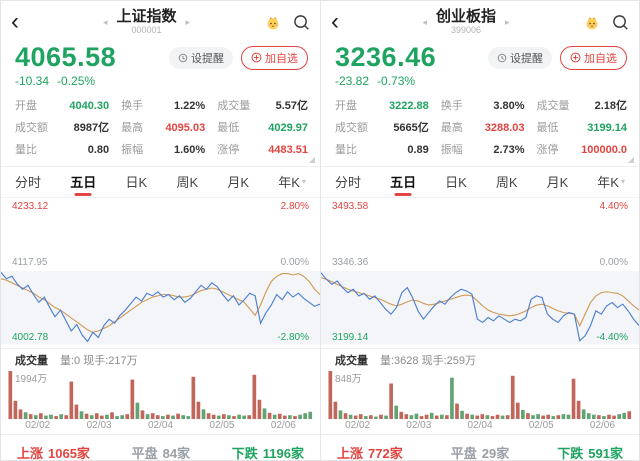  What do you see at coordinates (262, 128) in the screenshot?
I see `stat-low: 最低 4029.97` at bounding box center [262, 128].